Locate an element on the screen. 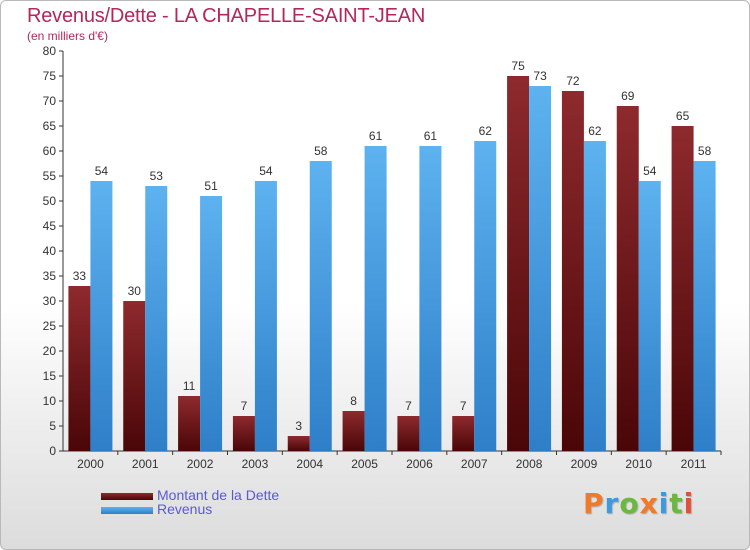  y-tick-label: 15 is located at coordinates (50, 376).